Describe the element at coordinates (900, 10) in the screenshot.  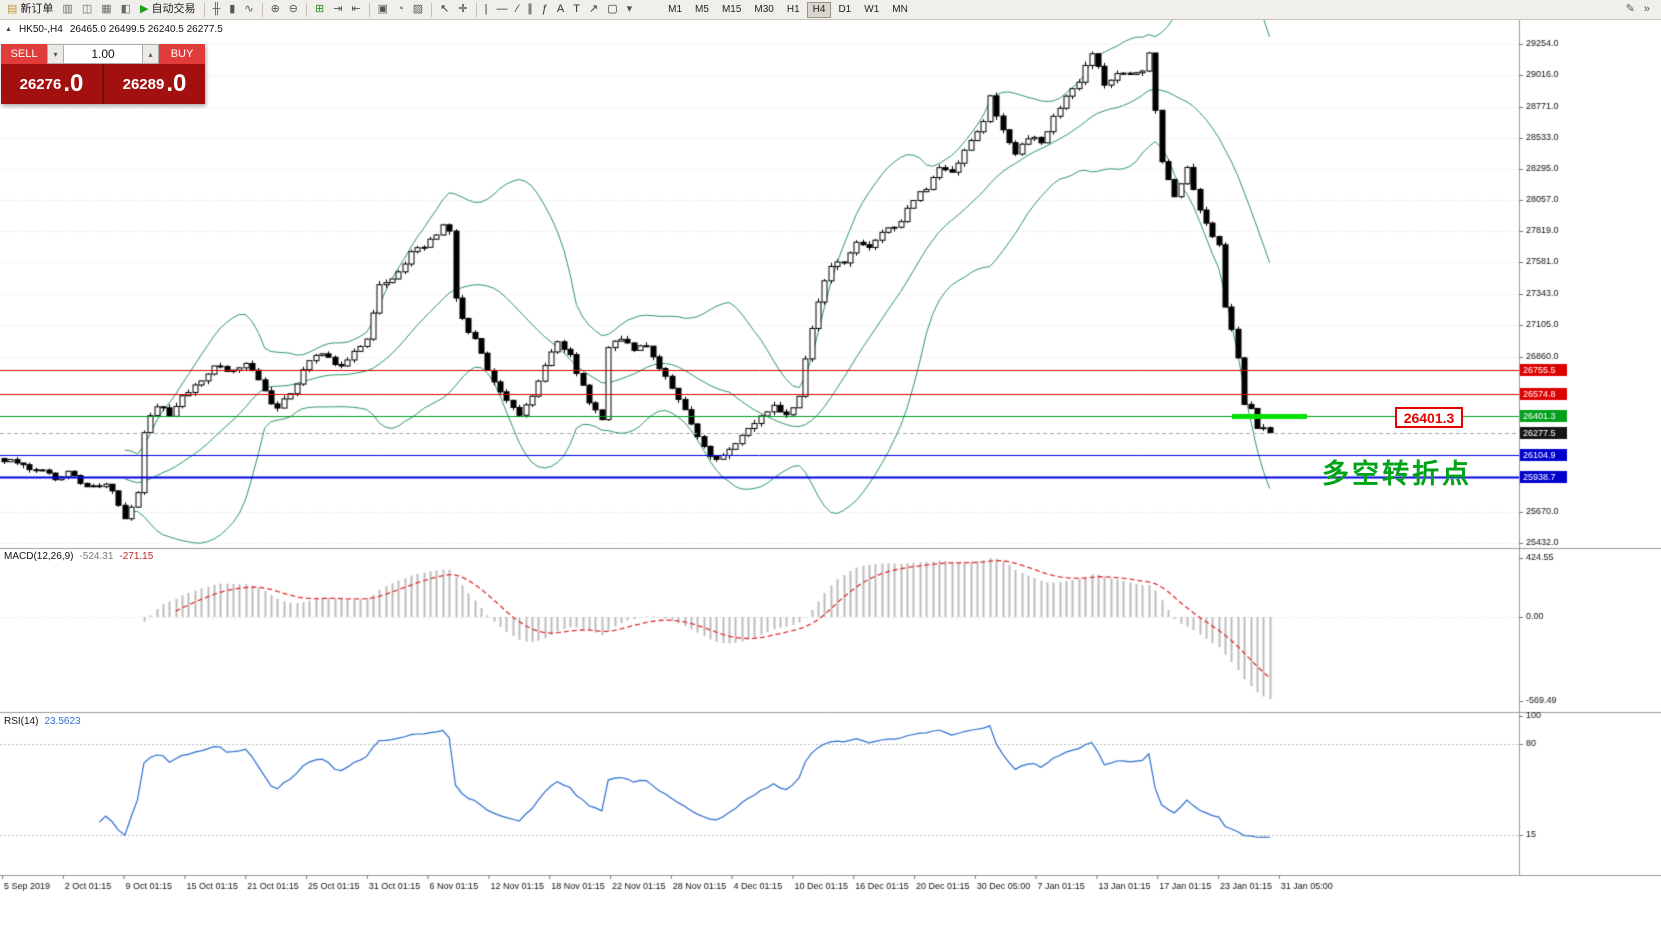
I see `tf-mn: MN` at that location.